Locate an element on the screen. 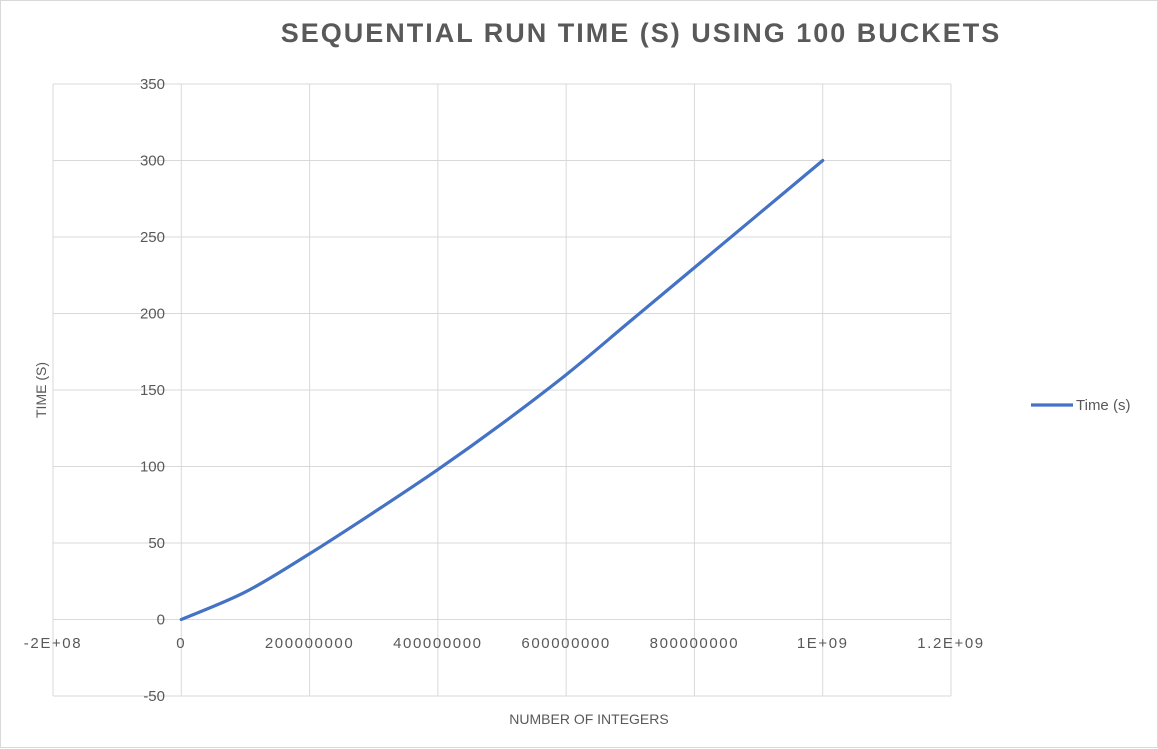 This screenshot has width=1158, height=749. y-tick-label: 200 is located at coordinates (152, 314).